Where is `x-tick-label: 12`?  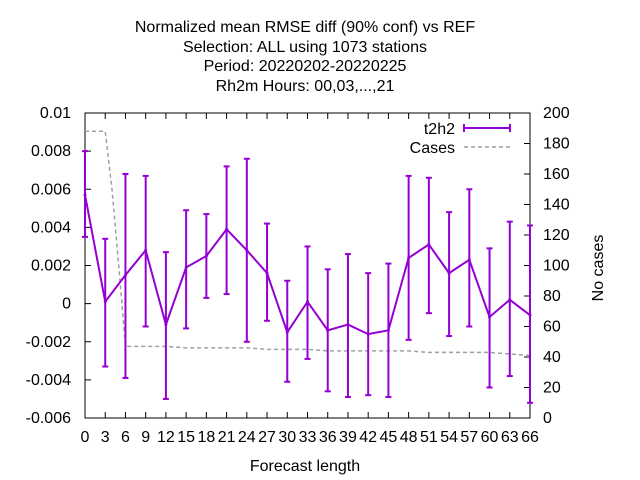
x-tick-label: 12 is located at coordinates (166, 437).